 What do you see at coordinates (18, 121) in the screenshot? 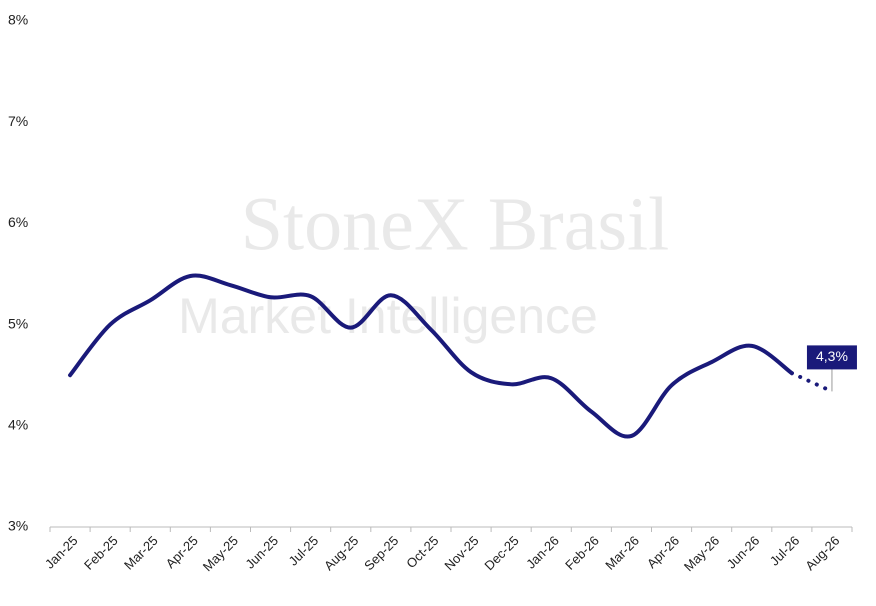
I see `y-tick-label: 7%` at bounding box center [18, 121].